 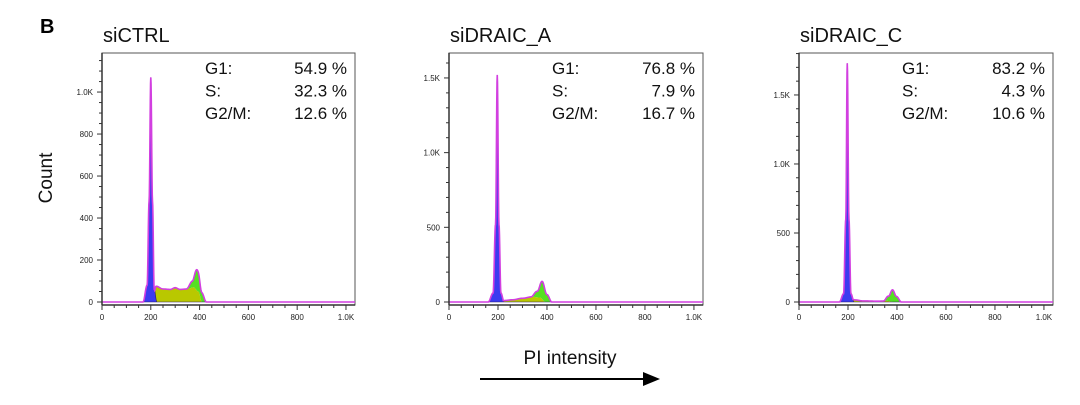 I want to click on panel-title: siDRAIC_A, so click(x=501, y=36).